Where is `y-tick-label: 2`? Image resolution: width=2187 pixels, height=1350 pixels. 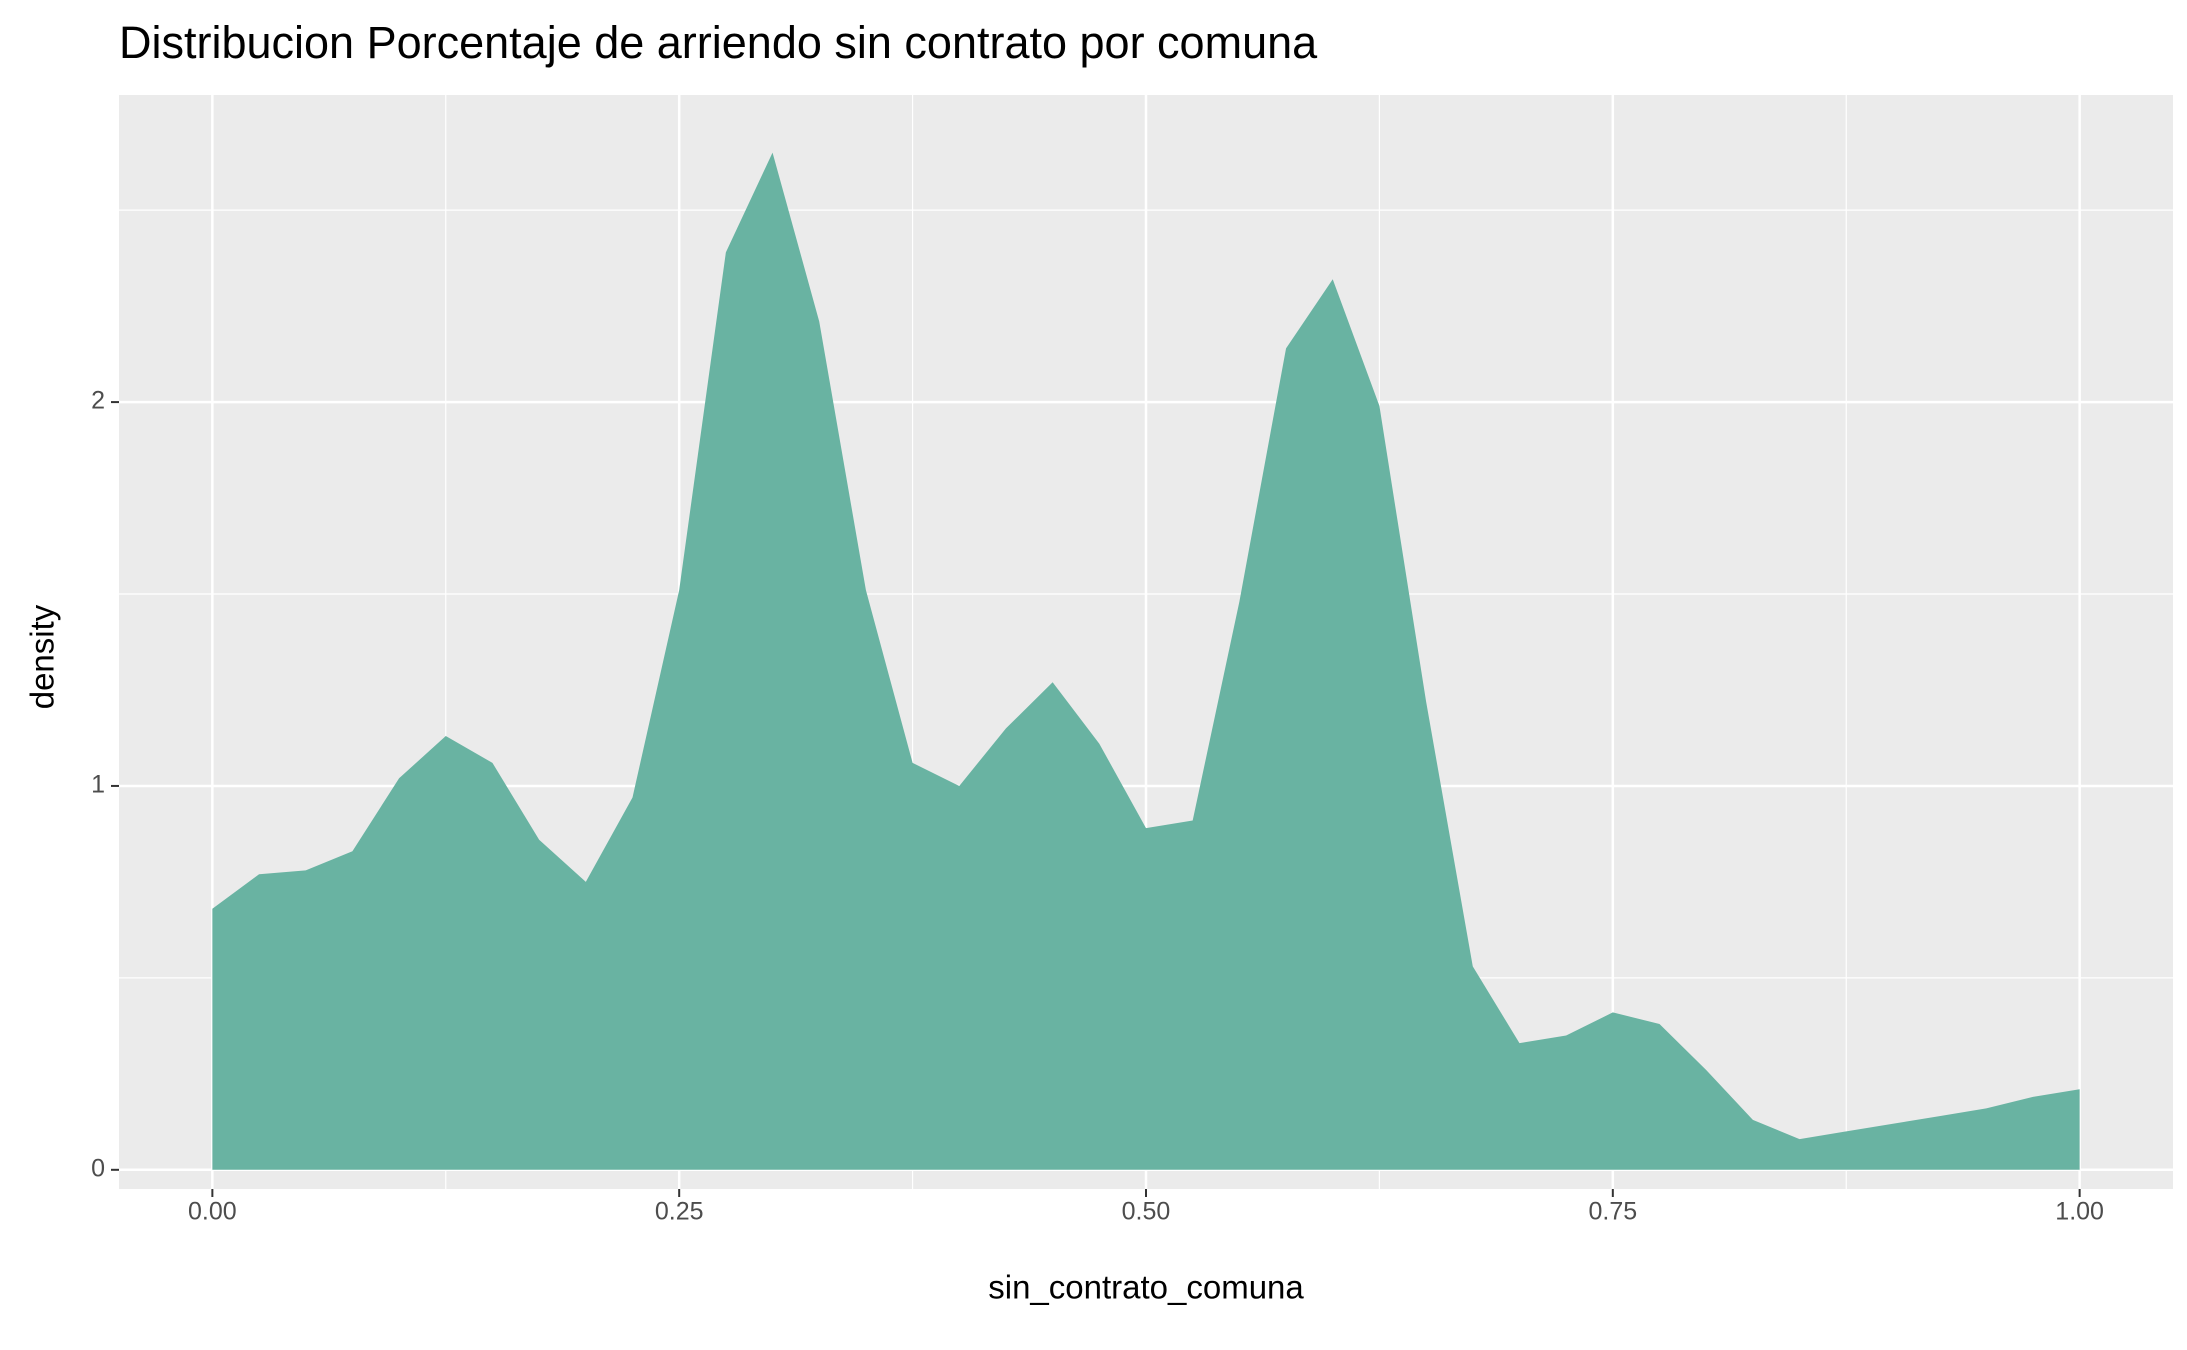
y-tick-label: 2 is located at coordinates (98, 401).